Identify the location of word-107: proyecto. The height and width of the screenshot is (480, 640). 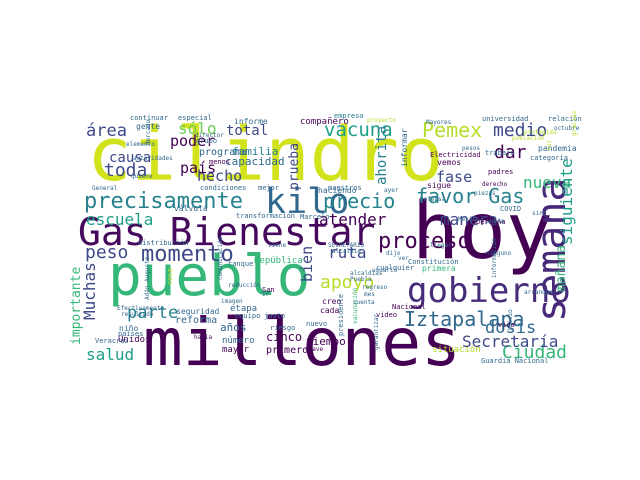
(381, 120).